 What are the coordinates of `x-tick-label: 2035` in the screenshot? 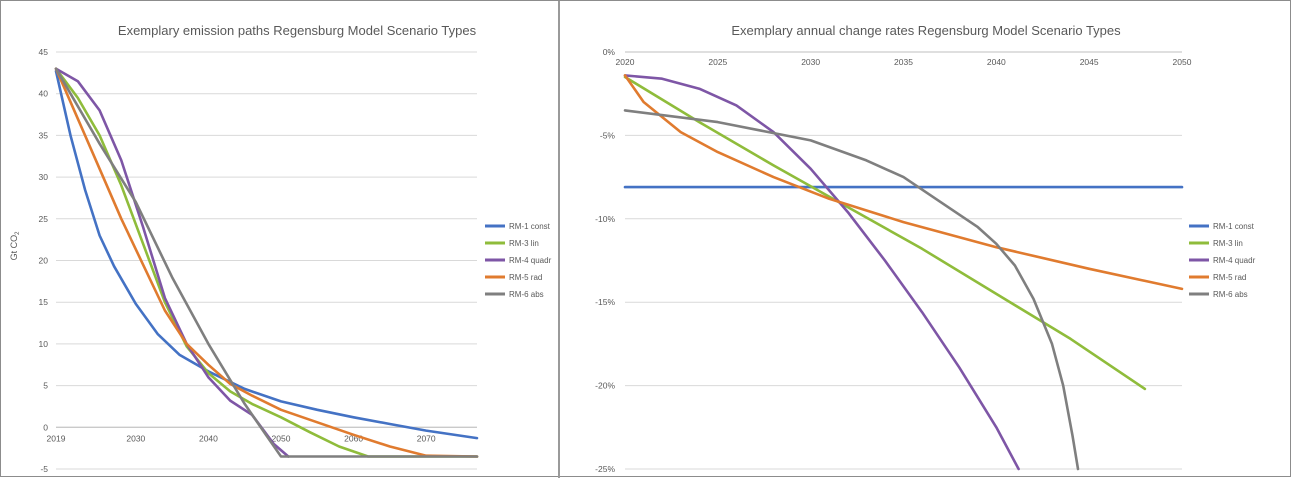 It's located at (903, 62).